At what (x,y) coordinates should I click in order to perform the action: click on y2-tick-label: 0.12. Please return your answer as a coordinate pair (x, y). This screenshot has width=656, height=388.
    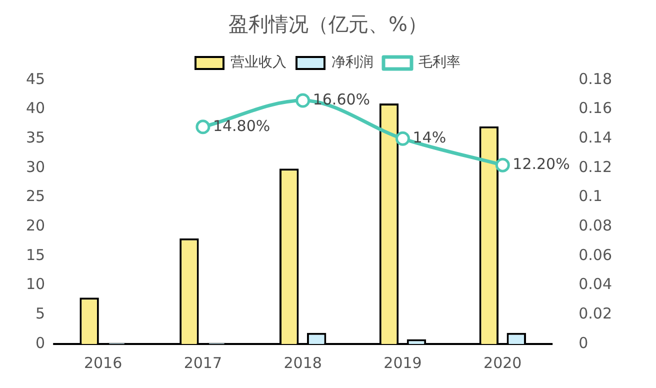
    Looking at the image, I should click on (595, 167).